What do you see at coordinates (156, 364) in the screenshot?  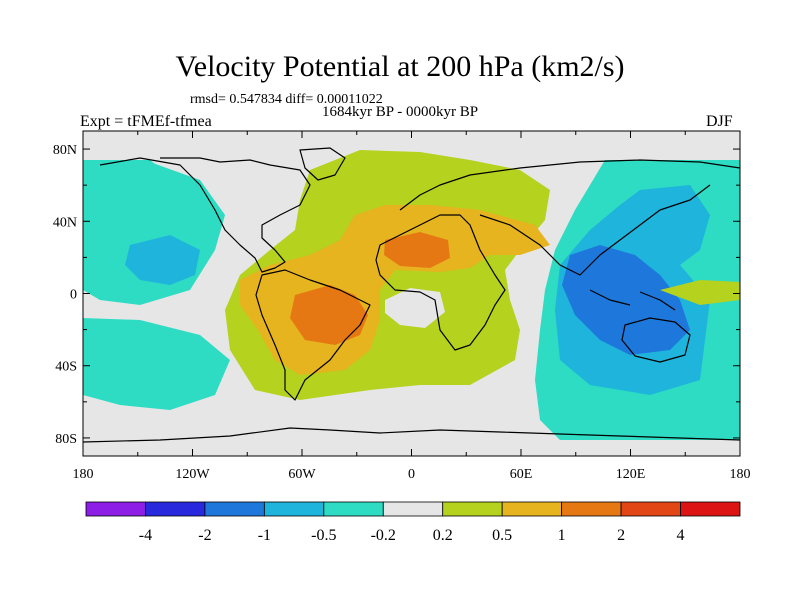 I see `cyan-region-southeast-pacific` at bounding box center [156, 364].